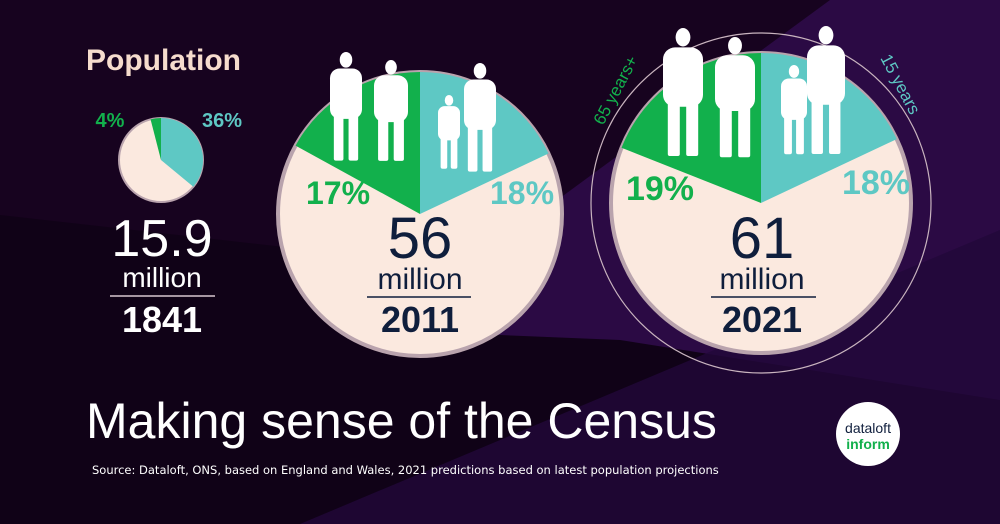 The image size is (1000, 524). What do you see at coordinates (420, 238) in the screenshot?
I see `pie-2011-total: 56` at bounding box center [420, 238].